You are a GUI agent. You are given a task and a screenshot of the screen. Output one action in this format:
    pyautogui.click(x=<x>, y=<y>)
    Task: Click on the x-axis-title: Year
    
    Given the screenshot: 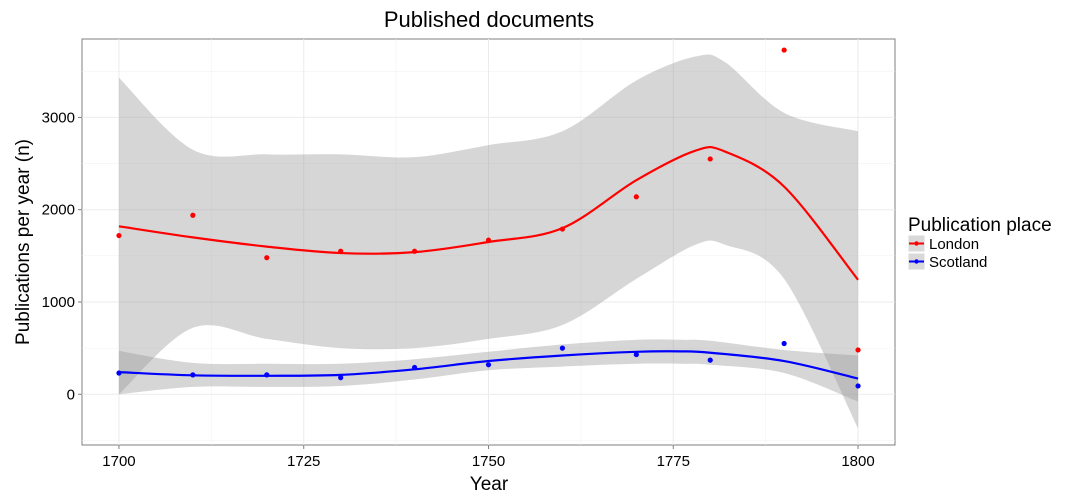 What is the action you would take?
    pyautogui.click(x=489, y=484)
    